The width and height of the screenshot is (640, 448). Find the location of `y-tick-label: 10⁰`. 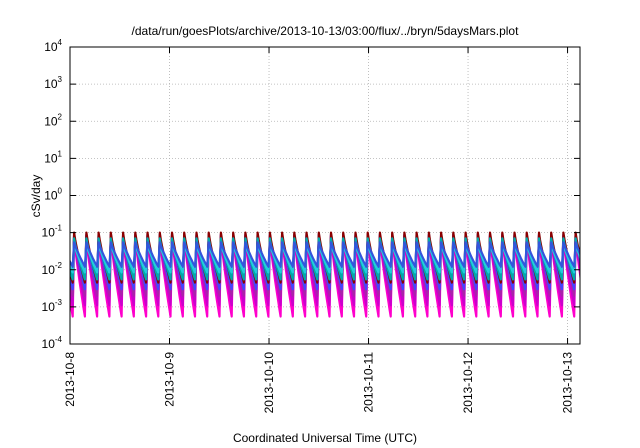

y-tick-label: 10⁰ is located at coordinates (53, 195).